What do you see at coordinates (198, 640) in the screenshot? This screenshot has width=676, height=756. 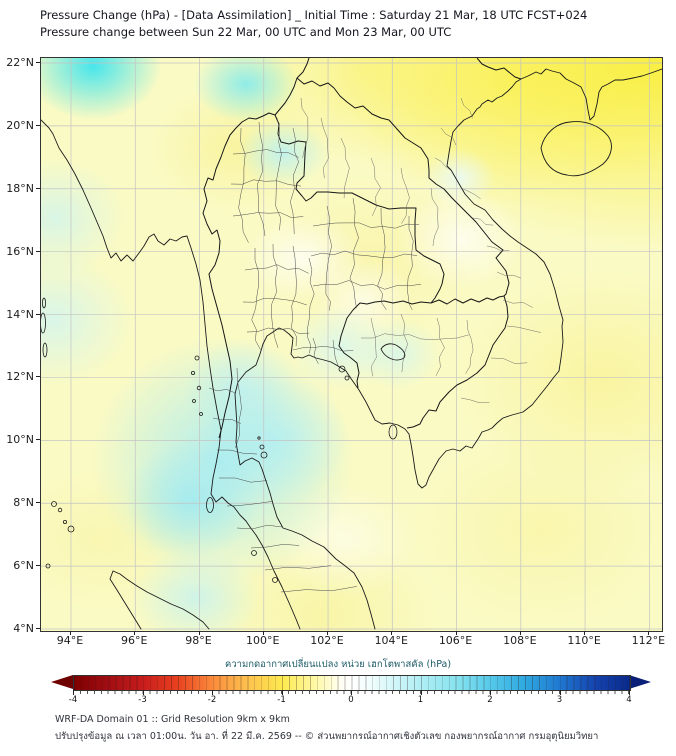 I see `x-axis-label: 98°E` at bounding box center [198, 640].